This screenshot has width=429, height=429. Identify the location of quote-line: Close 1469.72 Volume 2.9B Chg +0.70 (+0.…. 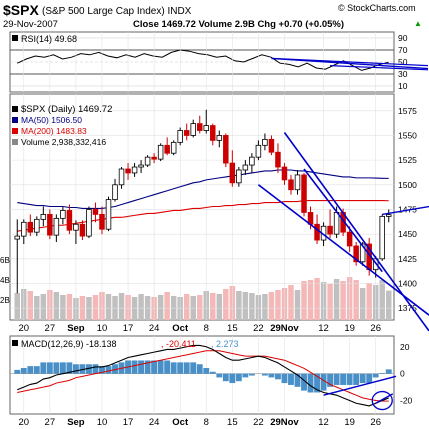
(238, 24).